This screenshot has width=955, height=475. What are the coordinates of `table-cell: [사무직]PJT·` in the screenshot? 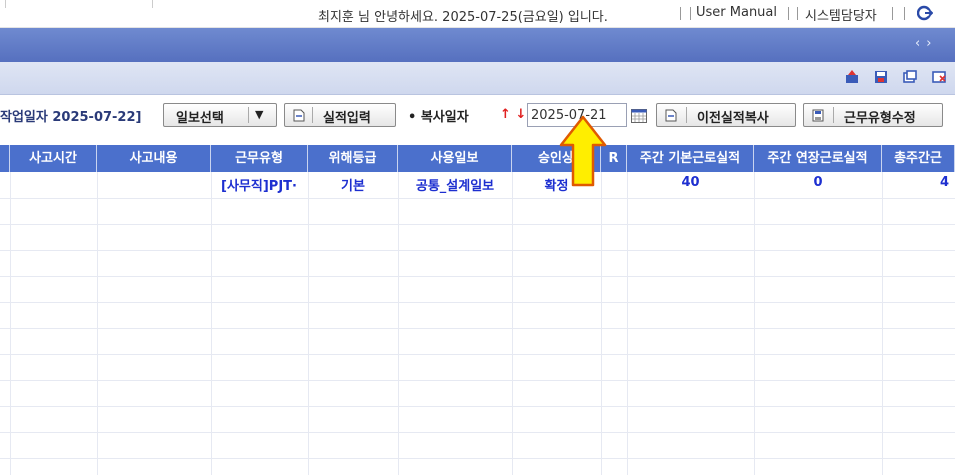 It's located at (259, 186).